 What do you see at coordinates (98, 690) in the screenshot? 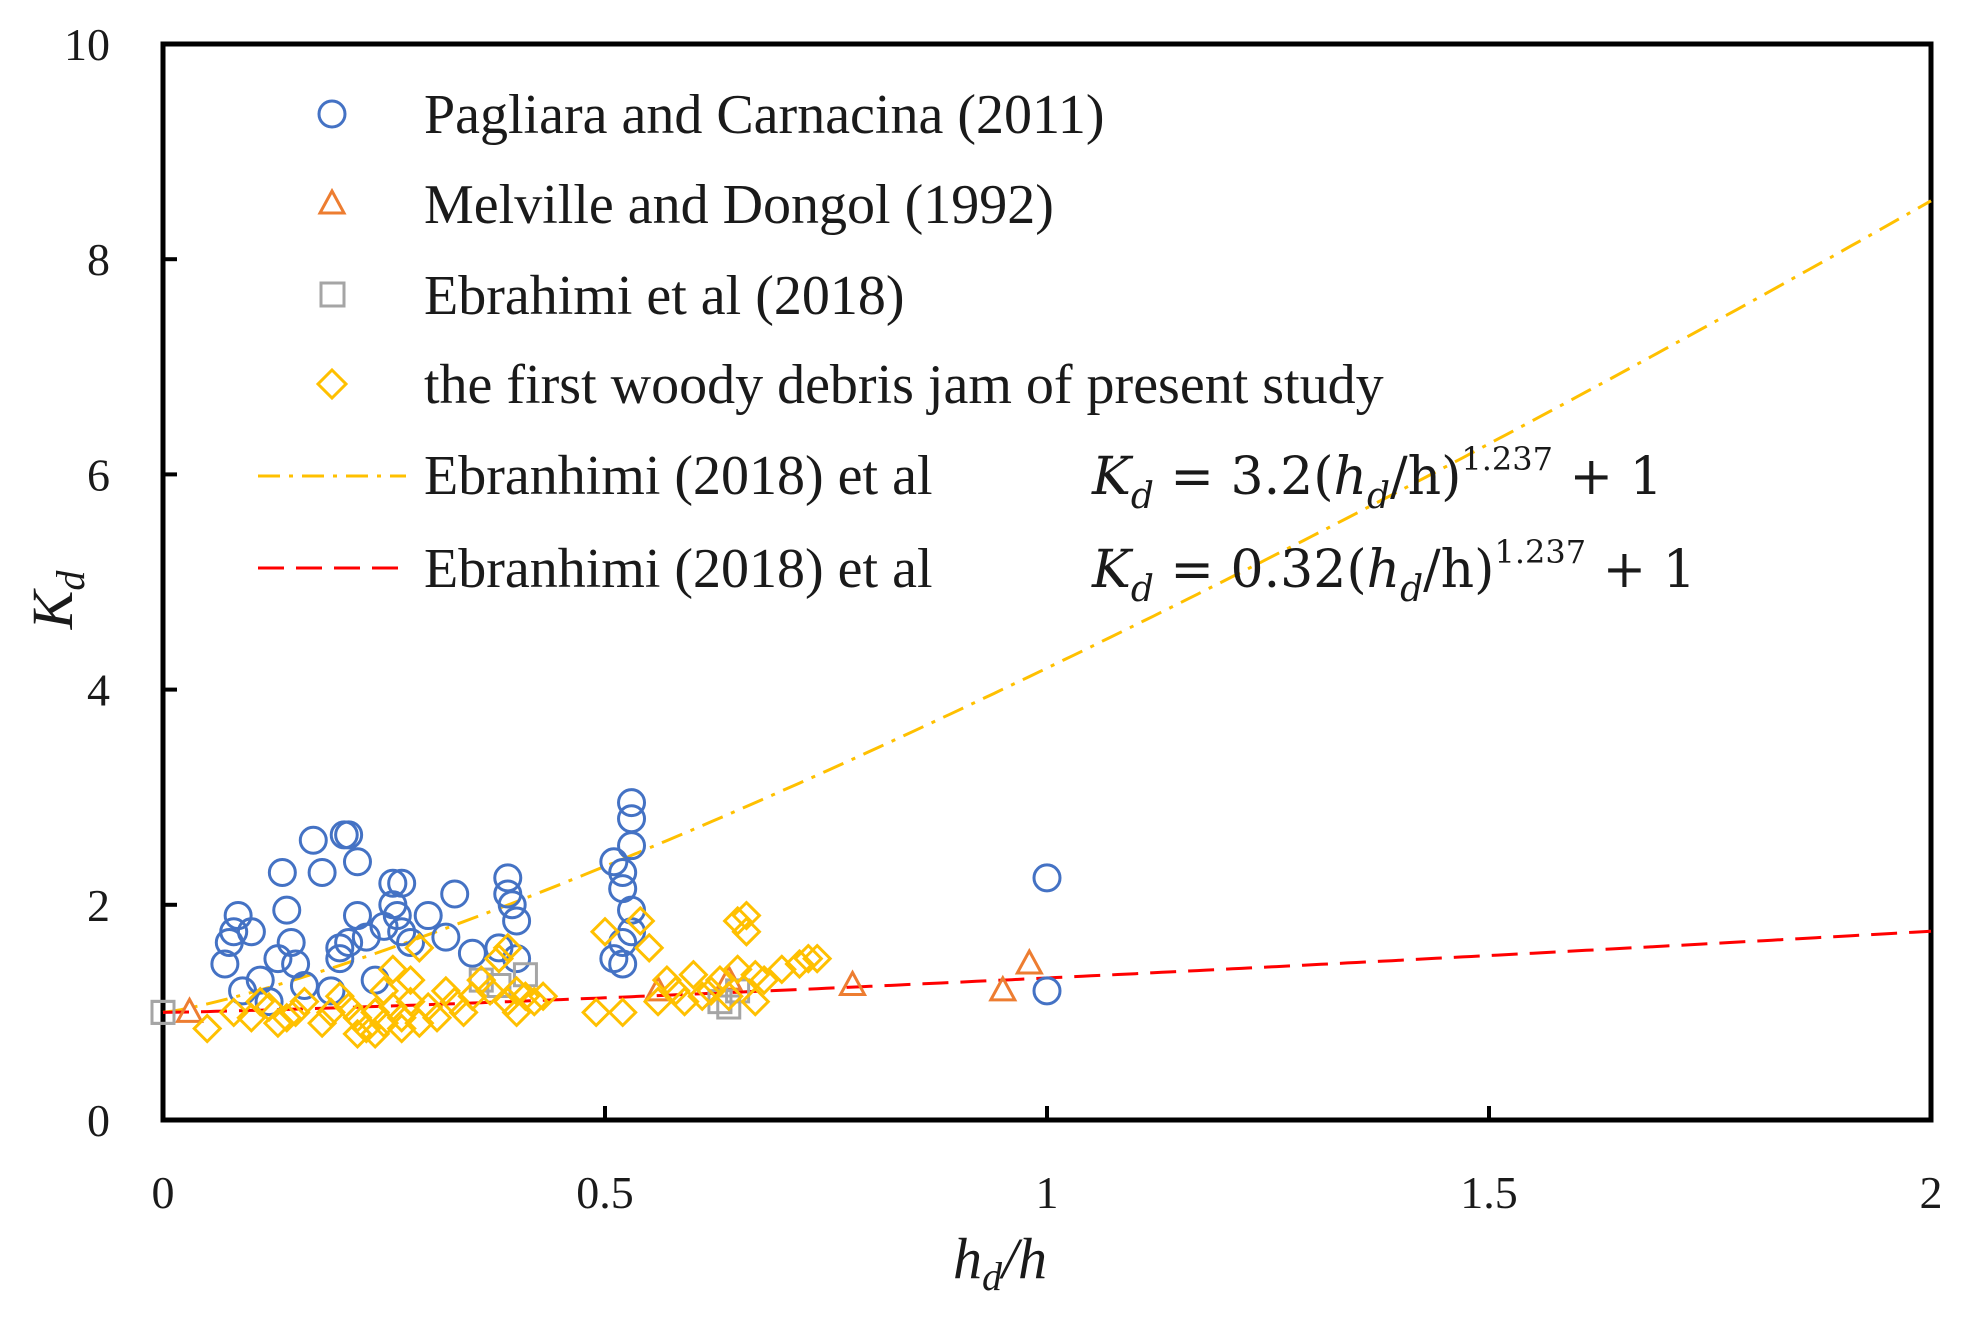
I see `y-tick-label: 4` at bounding box center [98, 690].